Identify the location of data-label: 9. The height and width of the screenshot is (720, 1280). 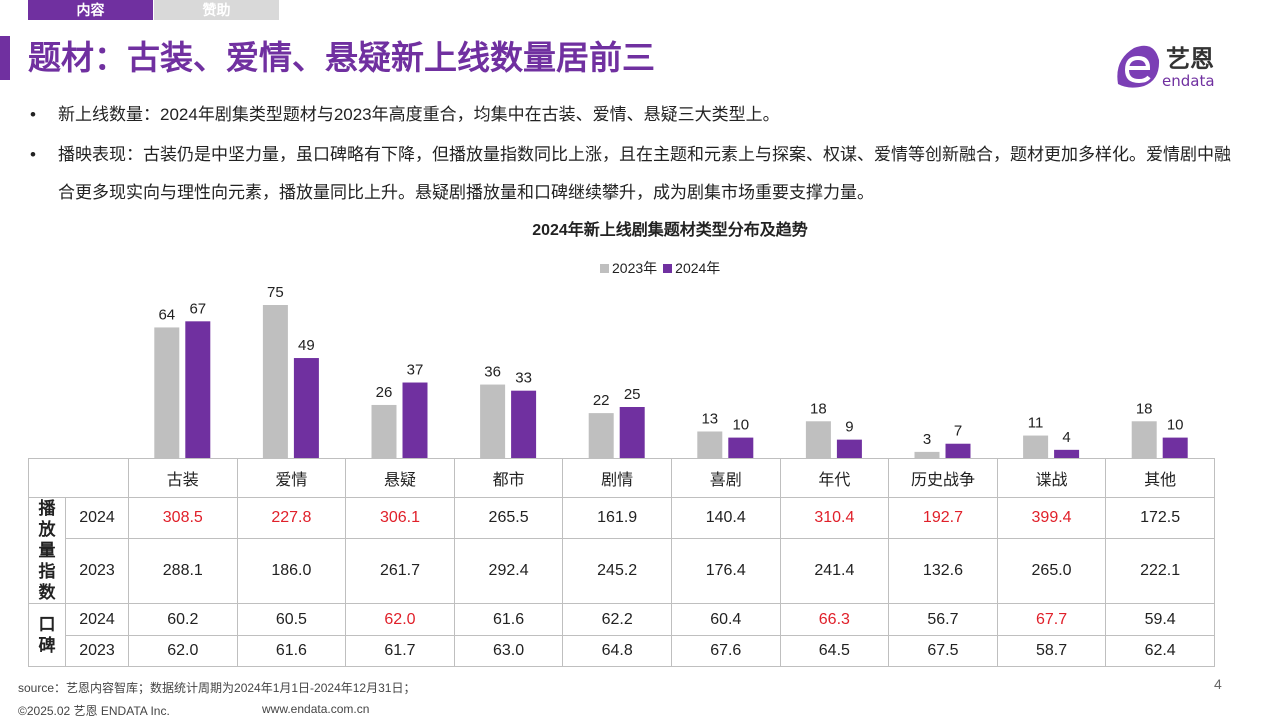
(849, 427).